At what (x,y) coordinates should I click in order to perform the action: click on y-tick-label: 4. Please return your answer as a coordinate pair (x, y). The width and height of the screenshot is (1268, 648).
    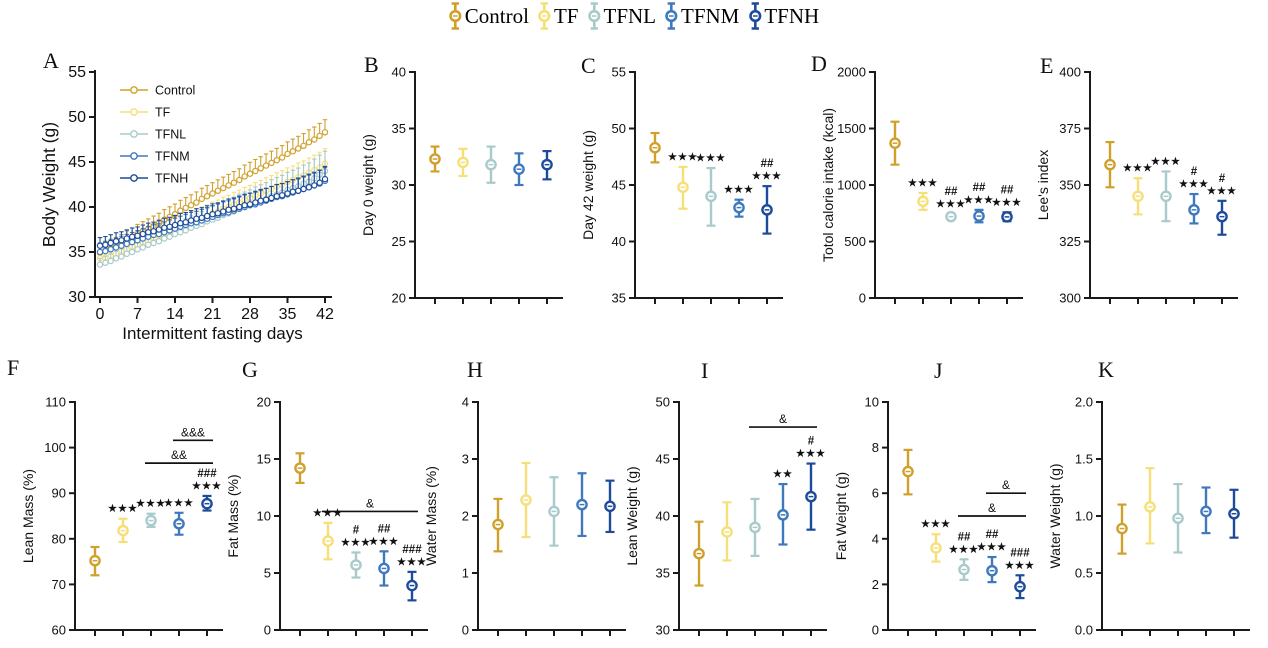
    Looking at the image, I should click on (465, 402).